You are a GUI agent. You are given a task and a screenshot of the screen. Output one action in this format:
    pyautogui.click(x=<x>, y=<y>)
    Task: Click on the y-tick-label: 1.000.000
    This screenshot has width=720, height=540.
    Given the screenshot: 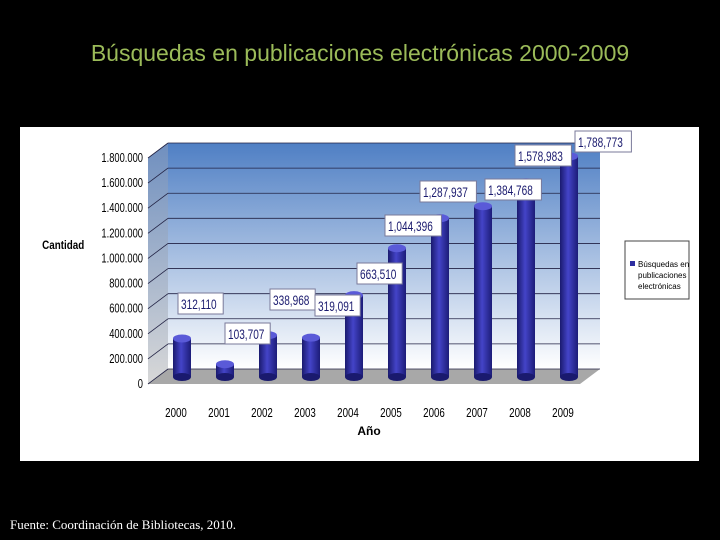 What is the action you would take?
    pyautogui.click(x=122, y=259)
    